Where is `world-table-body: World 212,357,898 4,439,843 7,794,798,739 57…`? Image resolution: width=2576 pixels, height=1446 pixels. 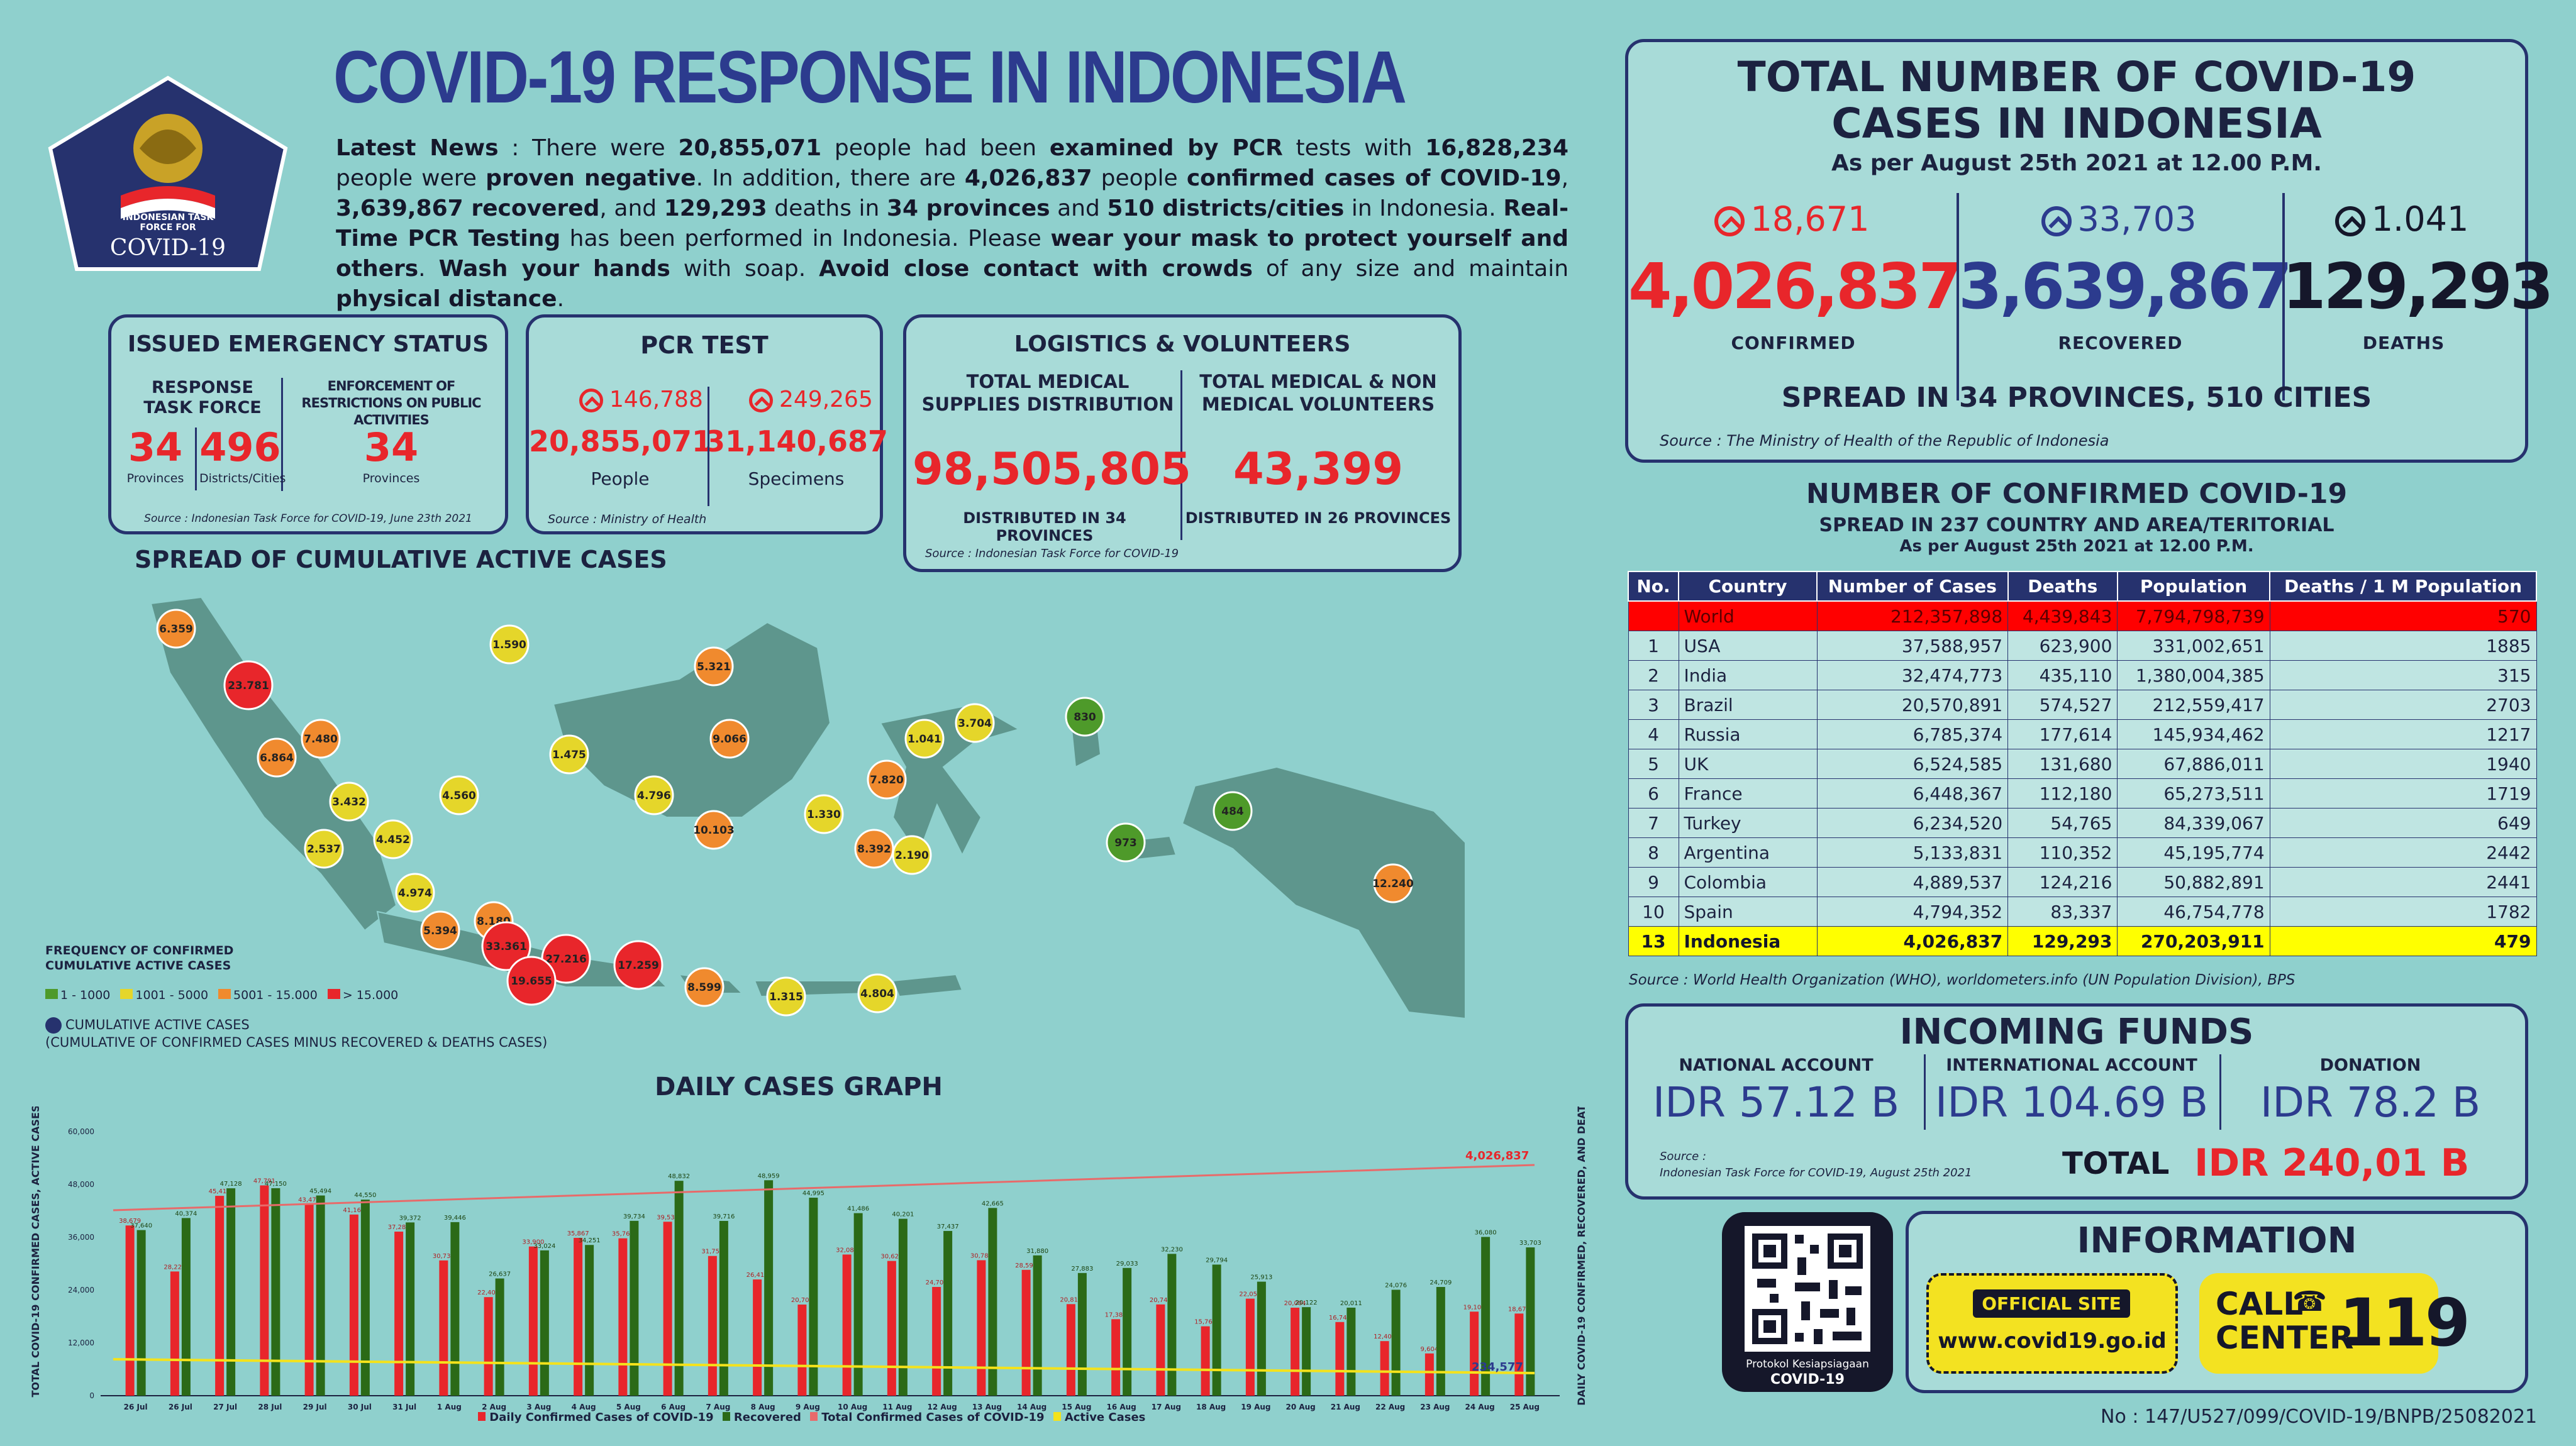
world-table-body: World 212,357,898 4,439,843 7,794,798,739 57… is located at coordinates (2082, 778).